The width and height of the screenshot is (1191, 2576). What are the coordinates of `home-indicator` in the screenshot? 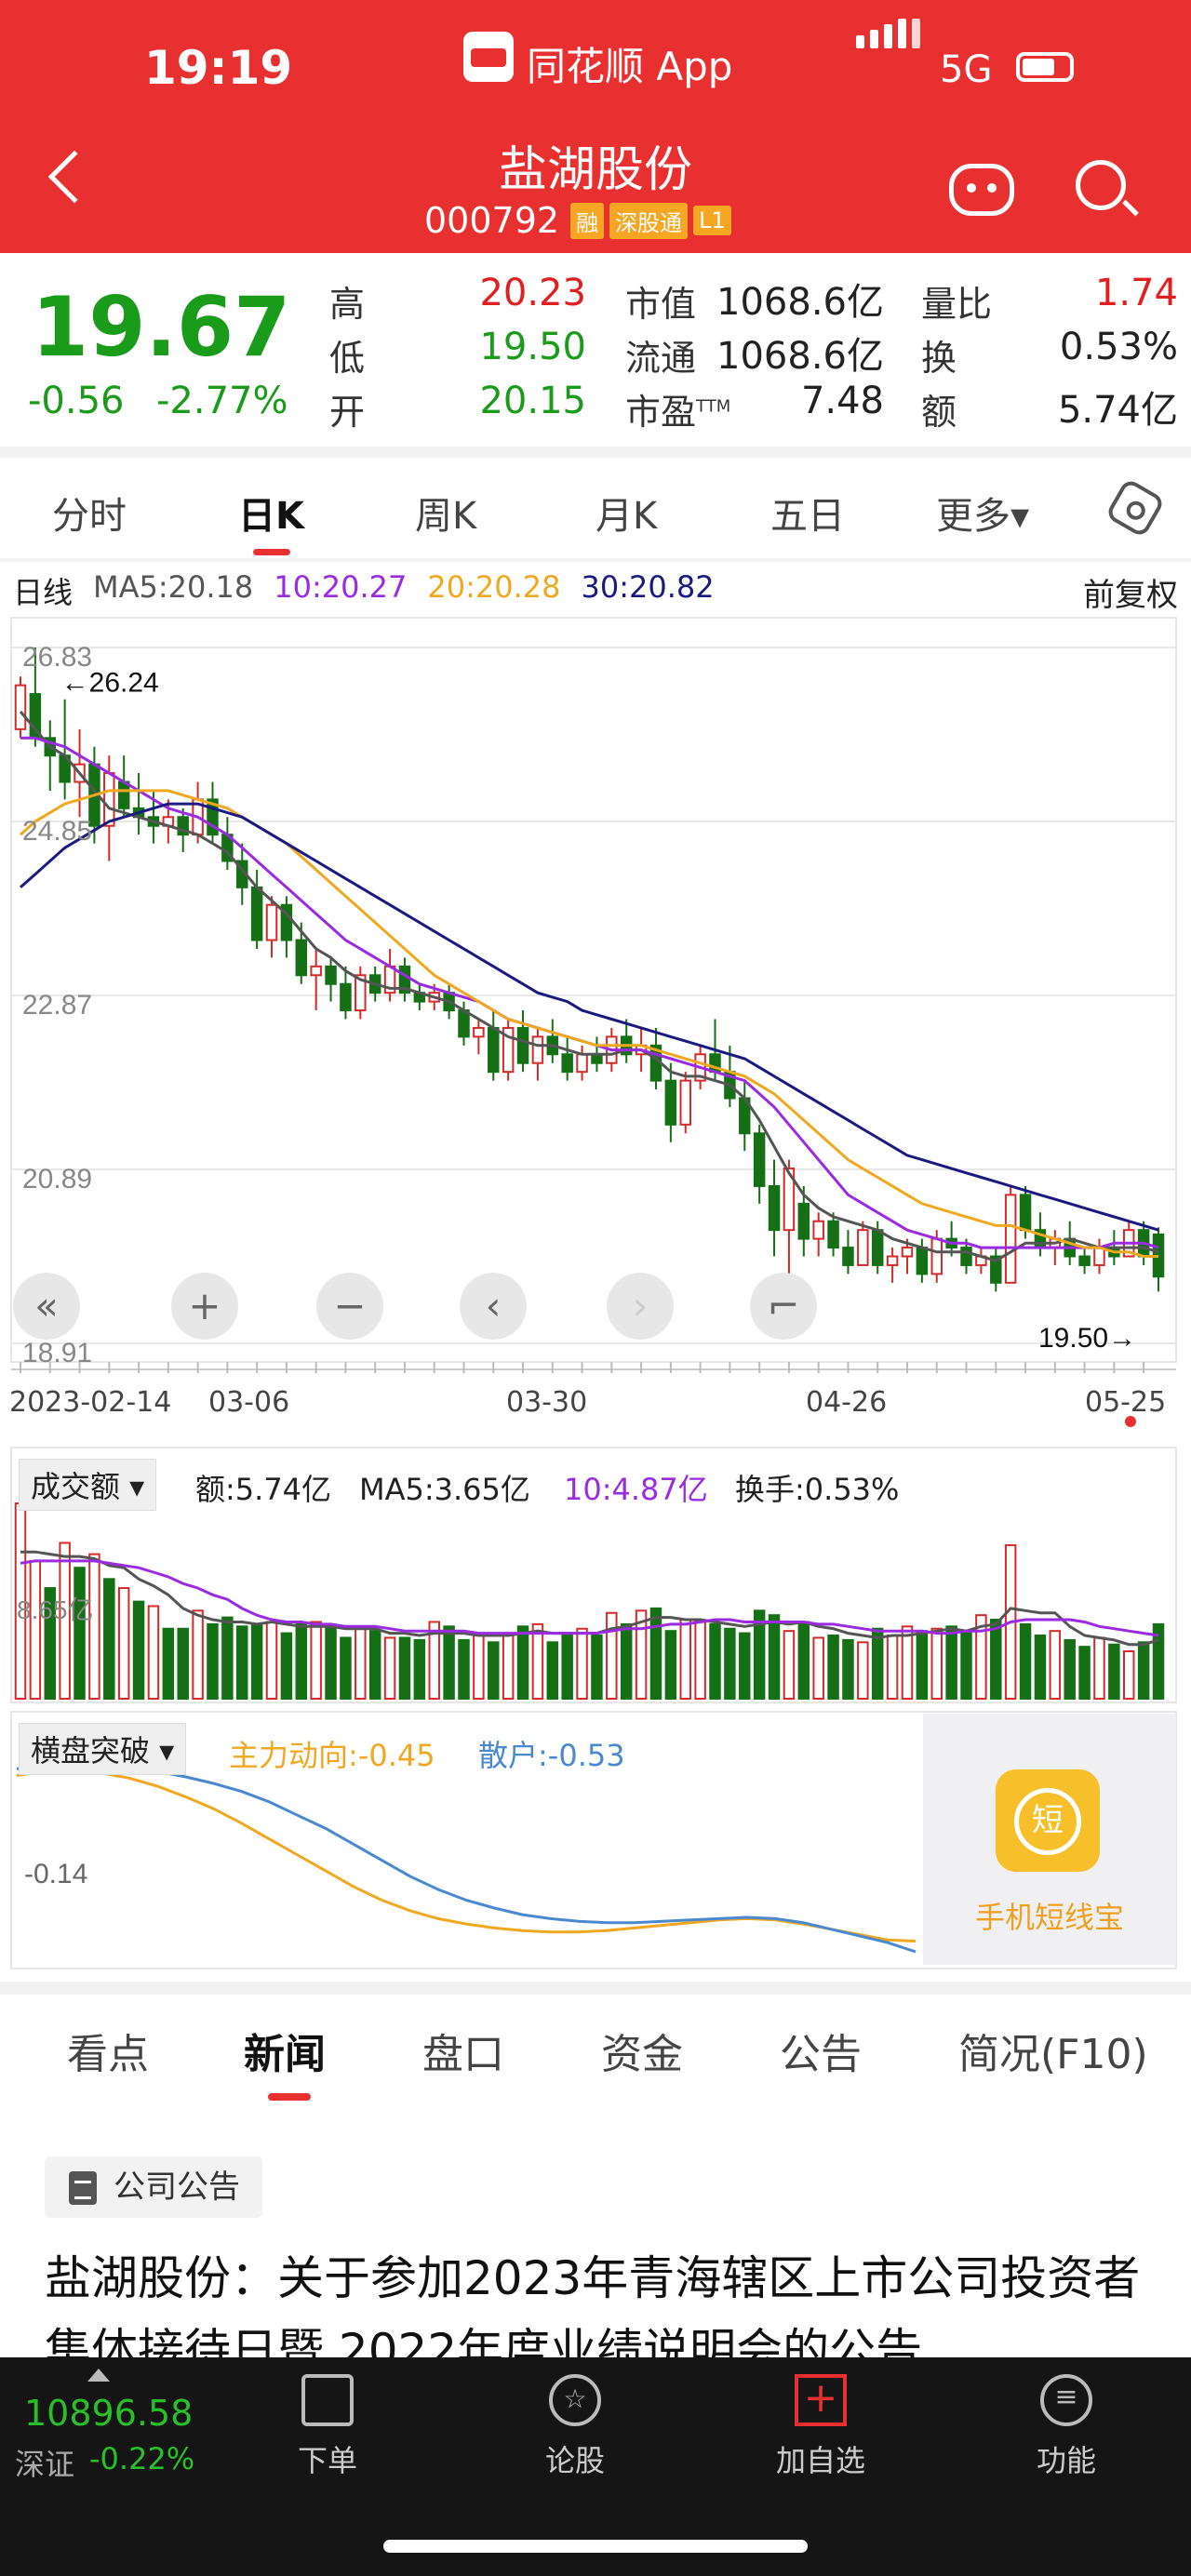 It's located at (595, 2546).